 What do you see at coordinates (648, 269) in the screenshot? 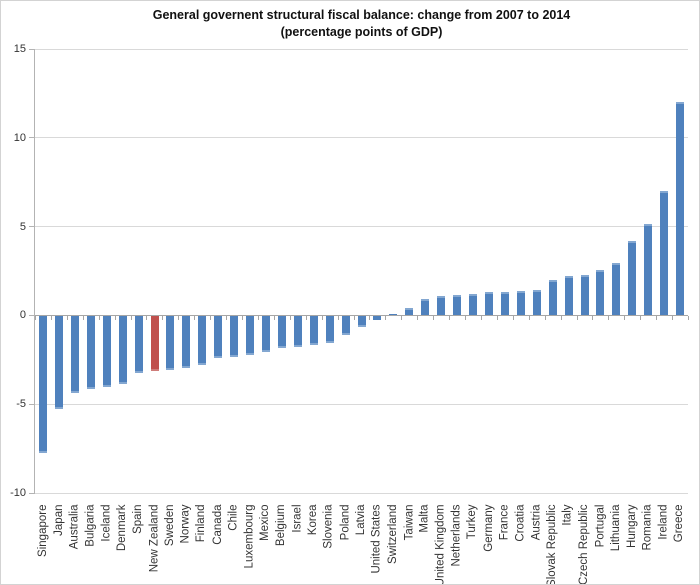
I see `bar-romania` at bounding box center [648, 269].